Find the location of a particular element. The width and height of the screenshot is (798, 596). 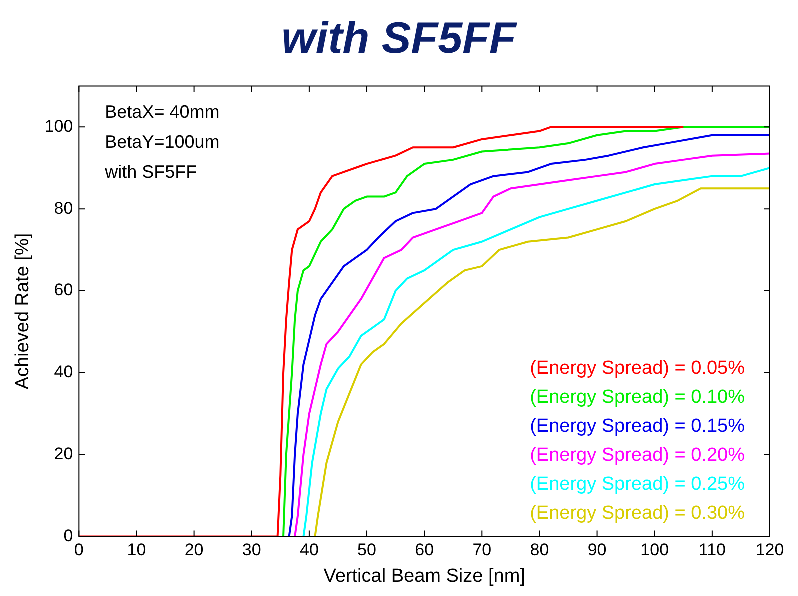

x-tick-label: 100 is located at coordinates (655, 550).